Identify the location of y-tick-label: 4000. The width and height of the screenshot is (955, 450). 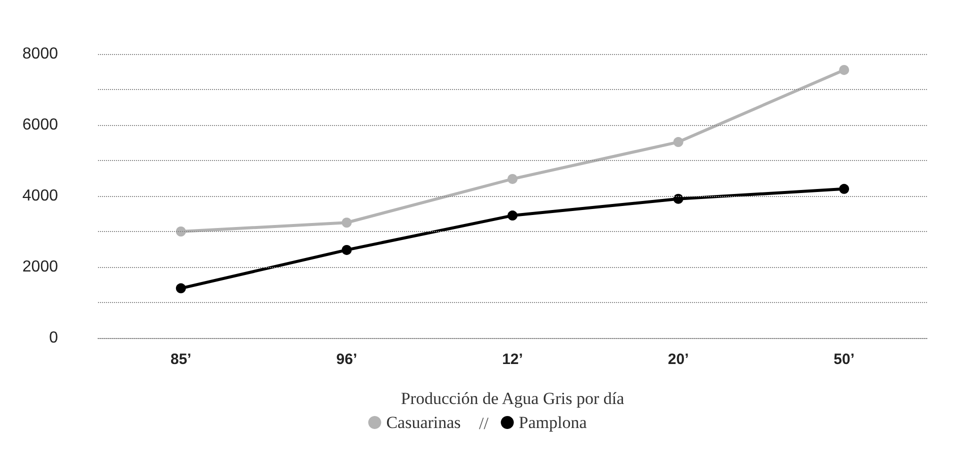
(40, 196).